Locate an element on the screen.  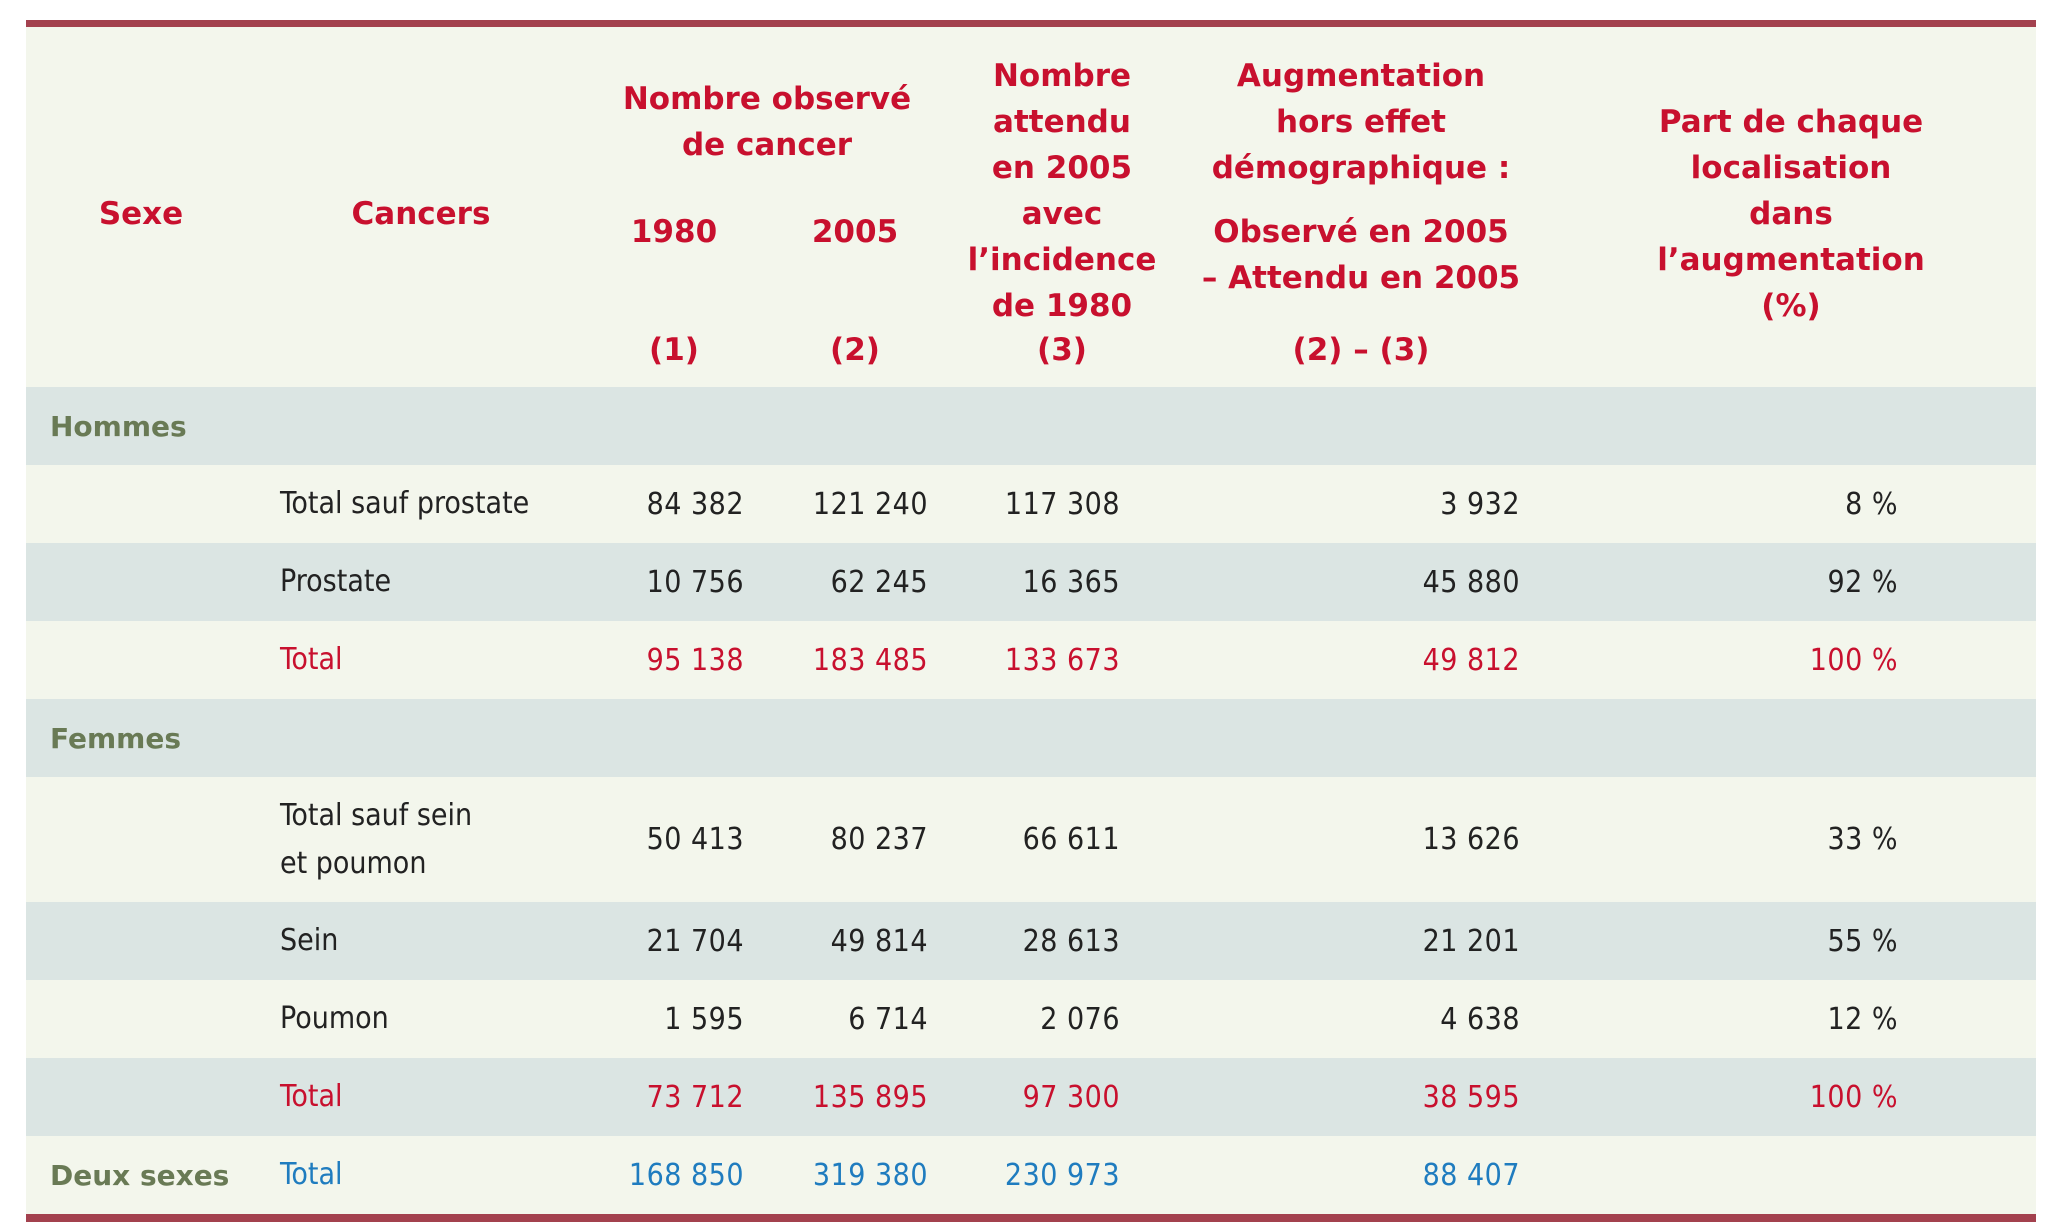
cell-2005: 6 714 is located at coordinates (888, 1019).